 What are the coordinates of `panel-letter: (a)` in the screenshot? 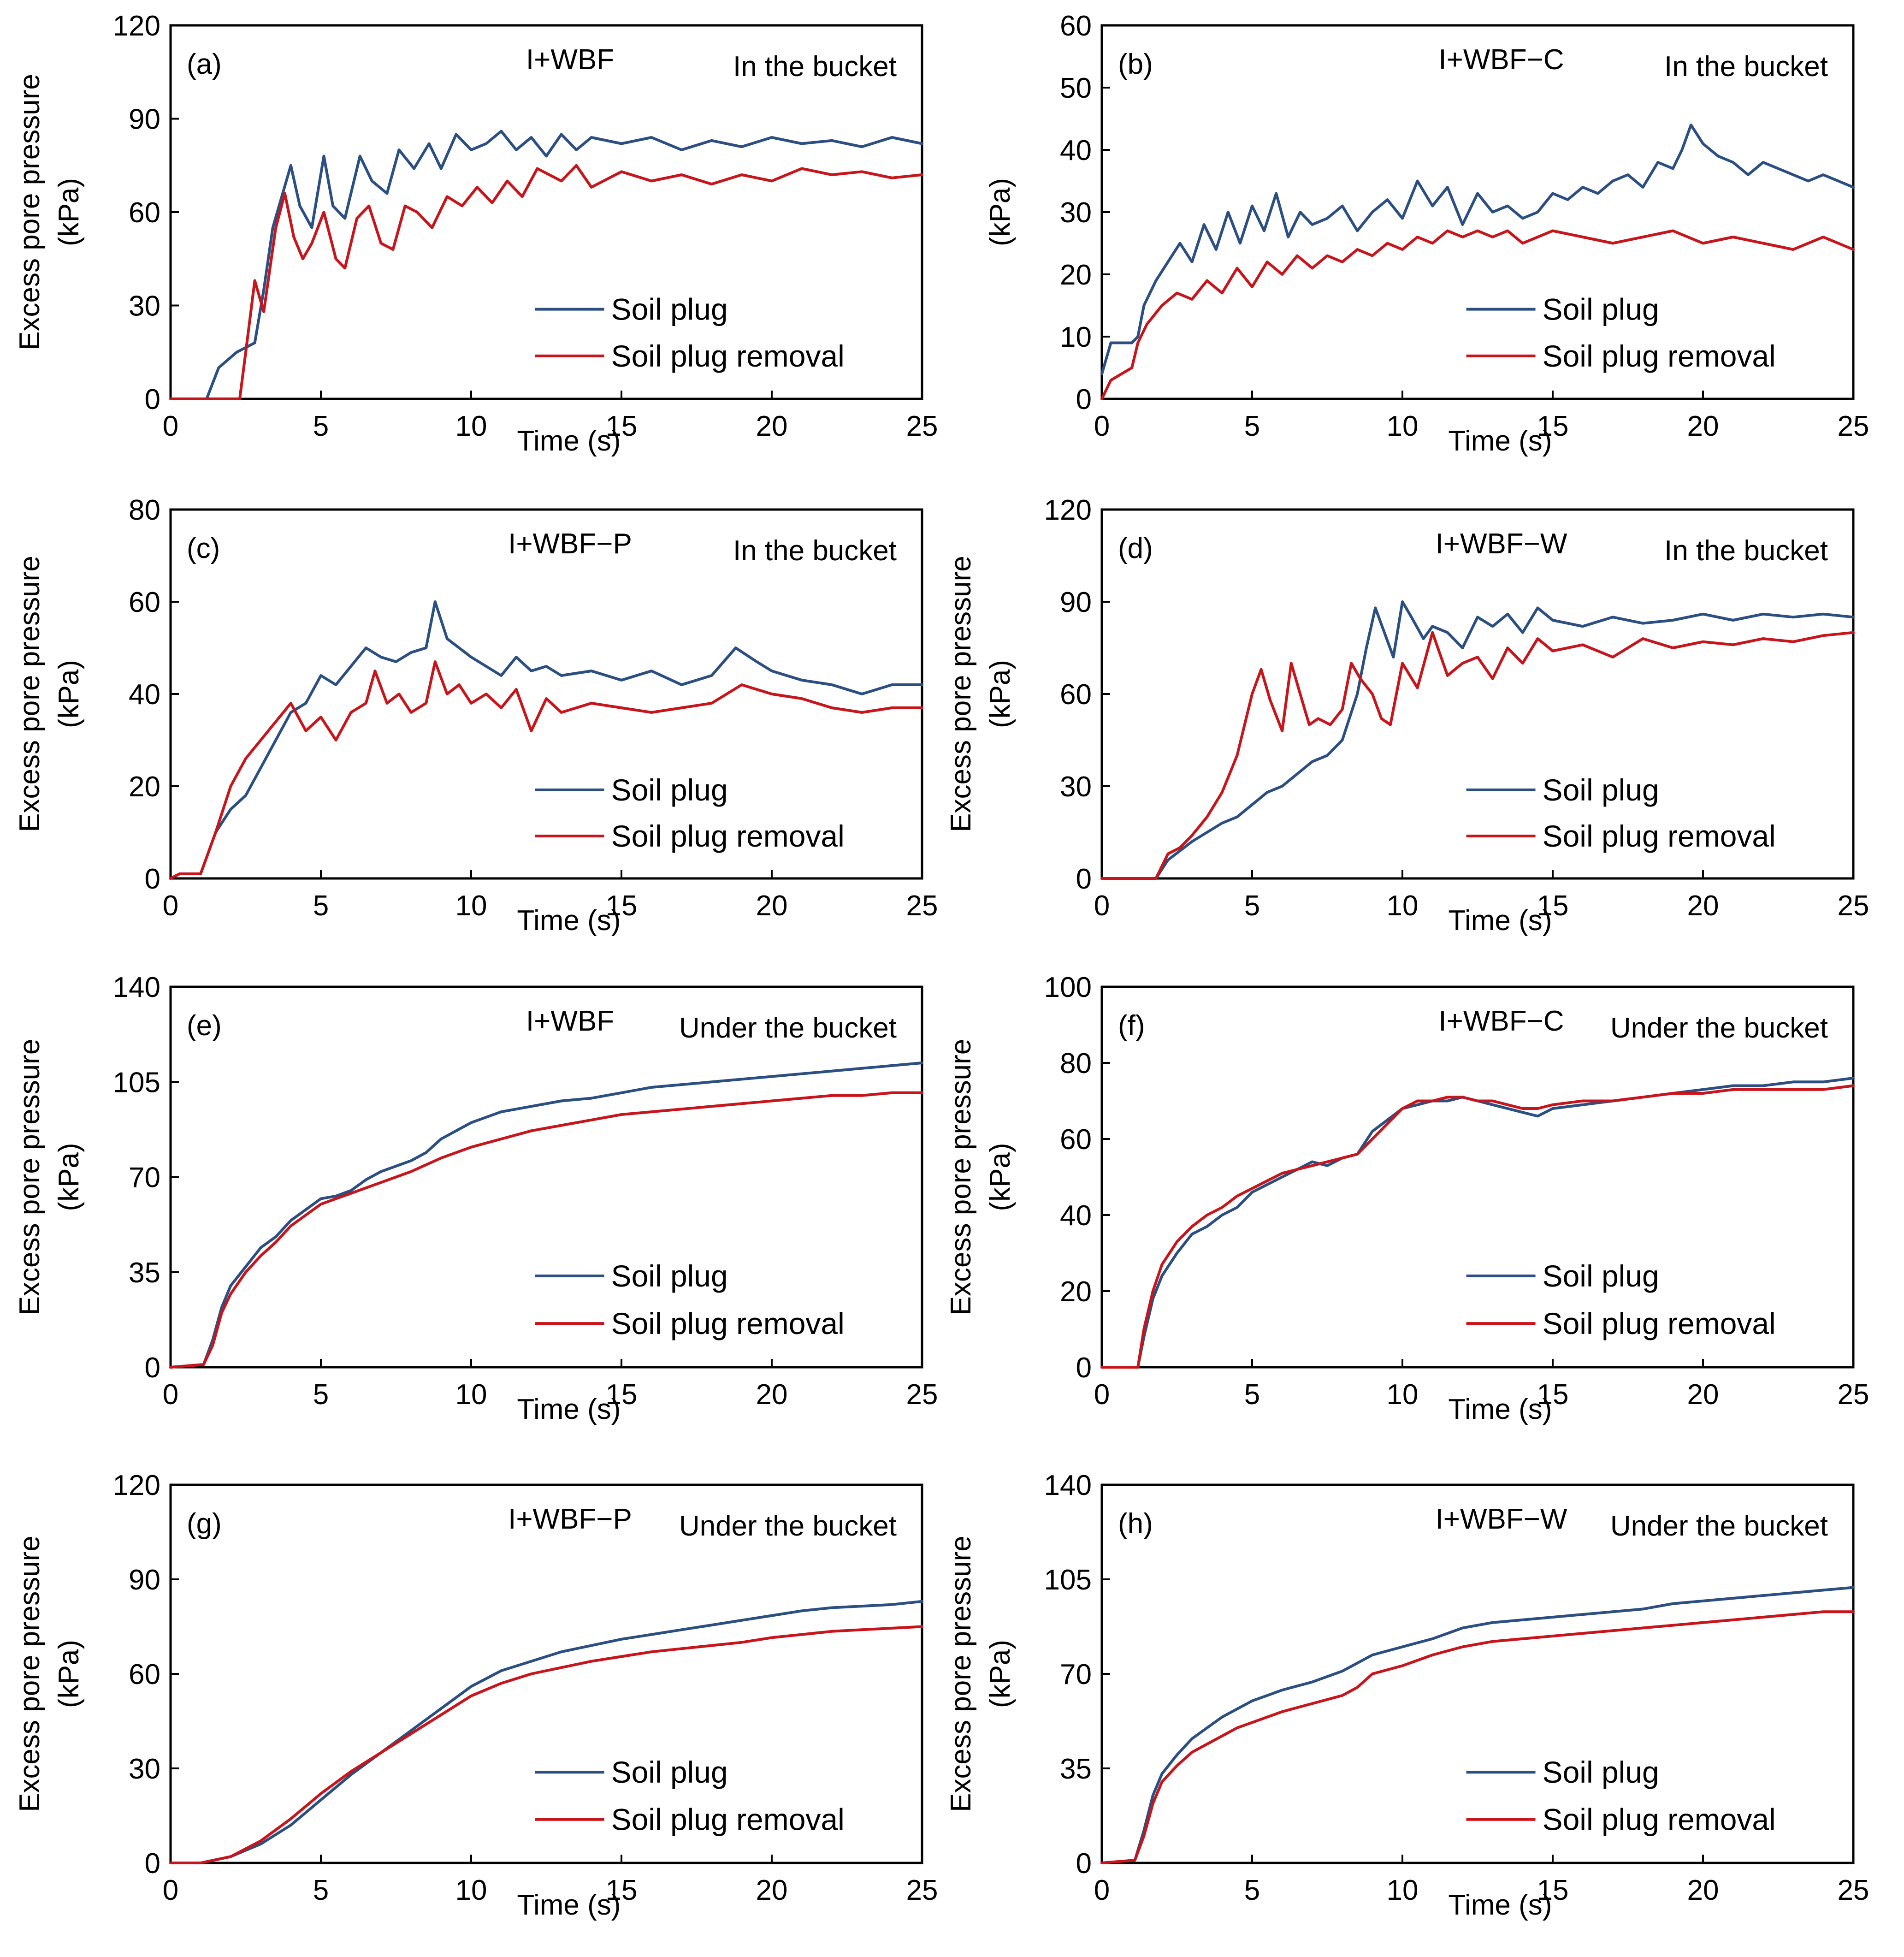 It's located at (204, 64).